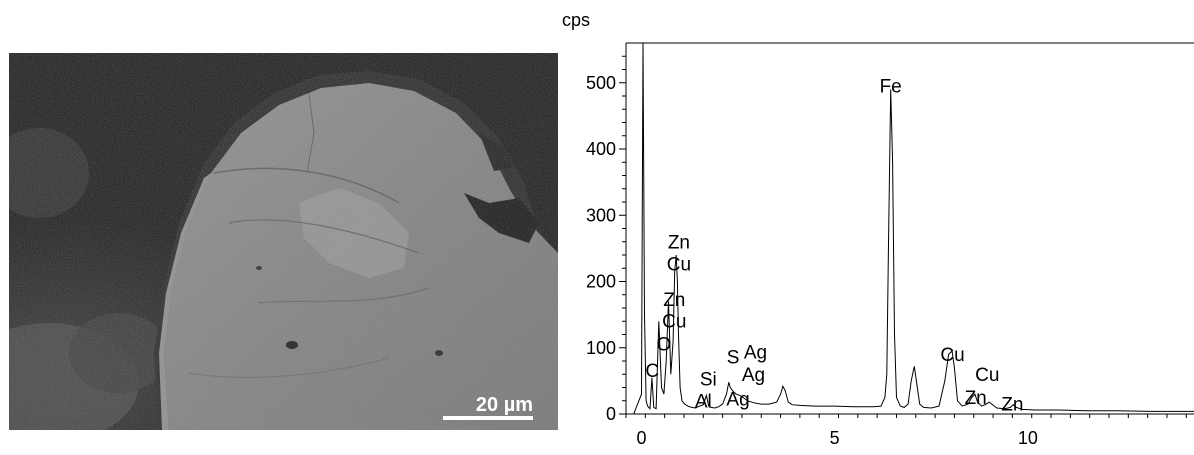  Describe the element at coordinates (835, 438) in the screenshot. I see `x-tick-label: 5` at that location.